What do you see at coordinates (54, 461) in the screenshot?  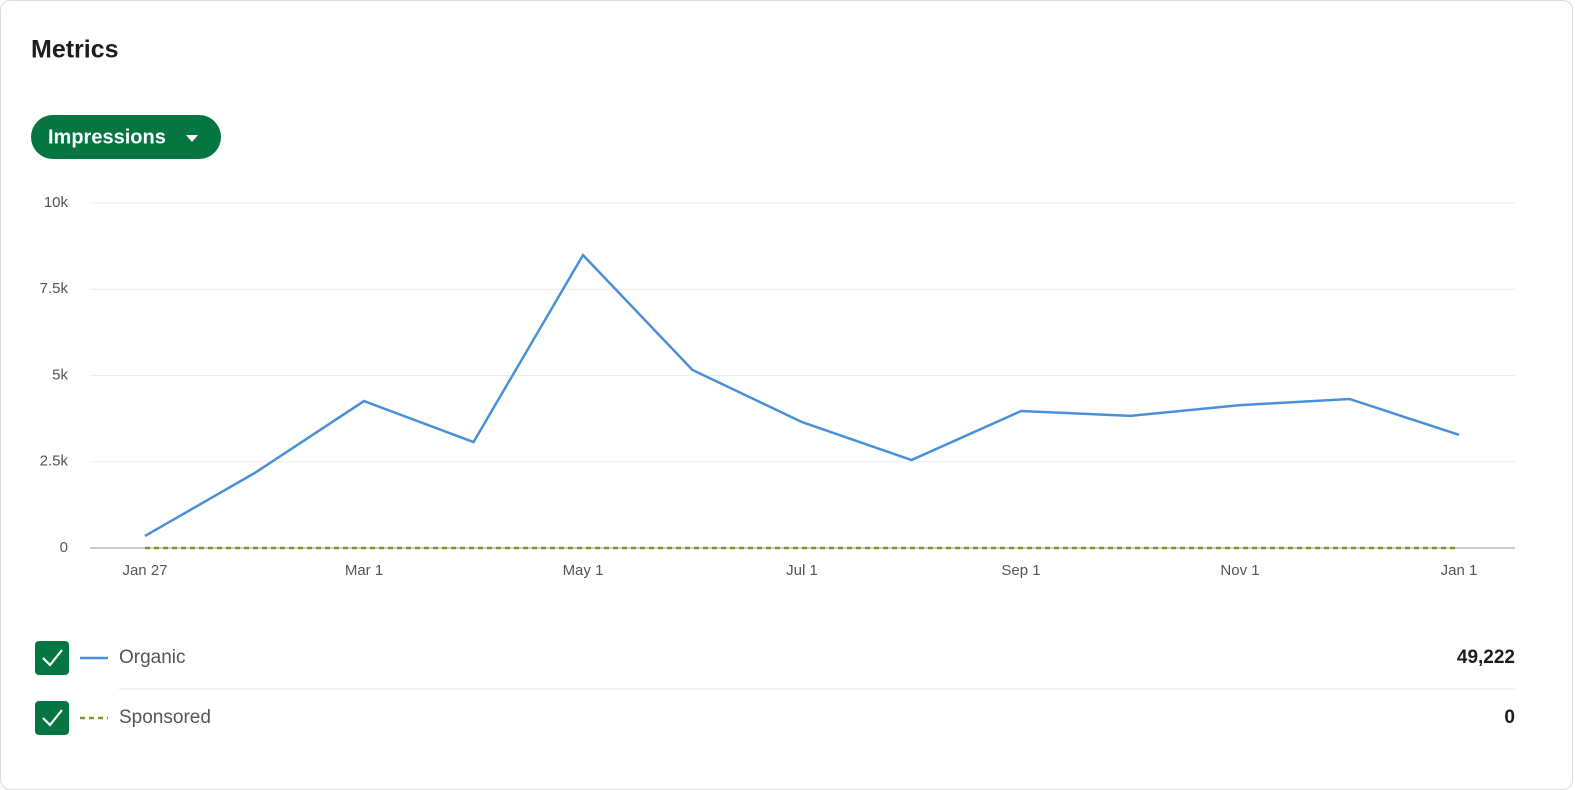 I see `y-tick-label: 2.5k` at bounding box center [54, 461].